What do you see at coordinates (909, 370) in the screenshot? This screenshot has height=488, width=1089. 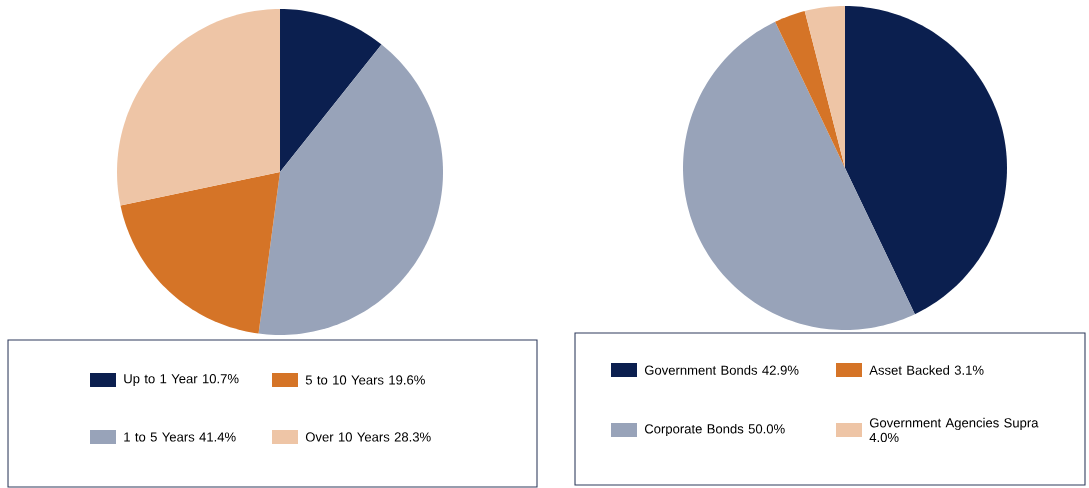 I see `legend-label: Asset Backed` at bounding box center [909, 370].